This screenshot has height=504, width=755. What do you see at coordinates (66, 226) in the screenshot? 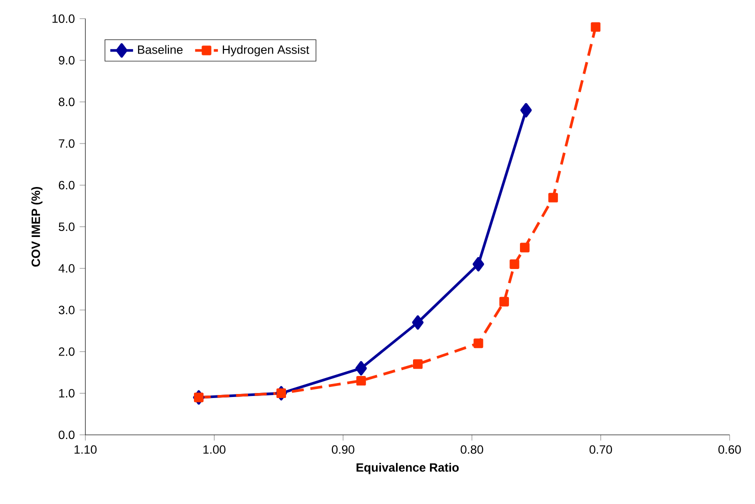
I see `y-tick-label: 5.0` at bounding box center [66, 226].